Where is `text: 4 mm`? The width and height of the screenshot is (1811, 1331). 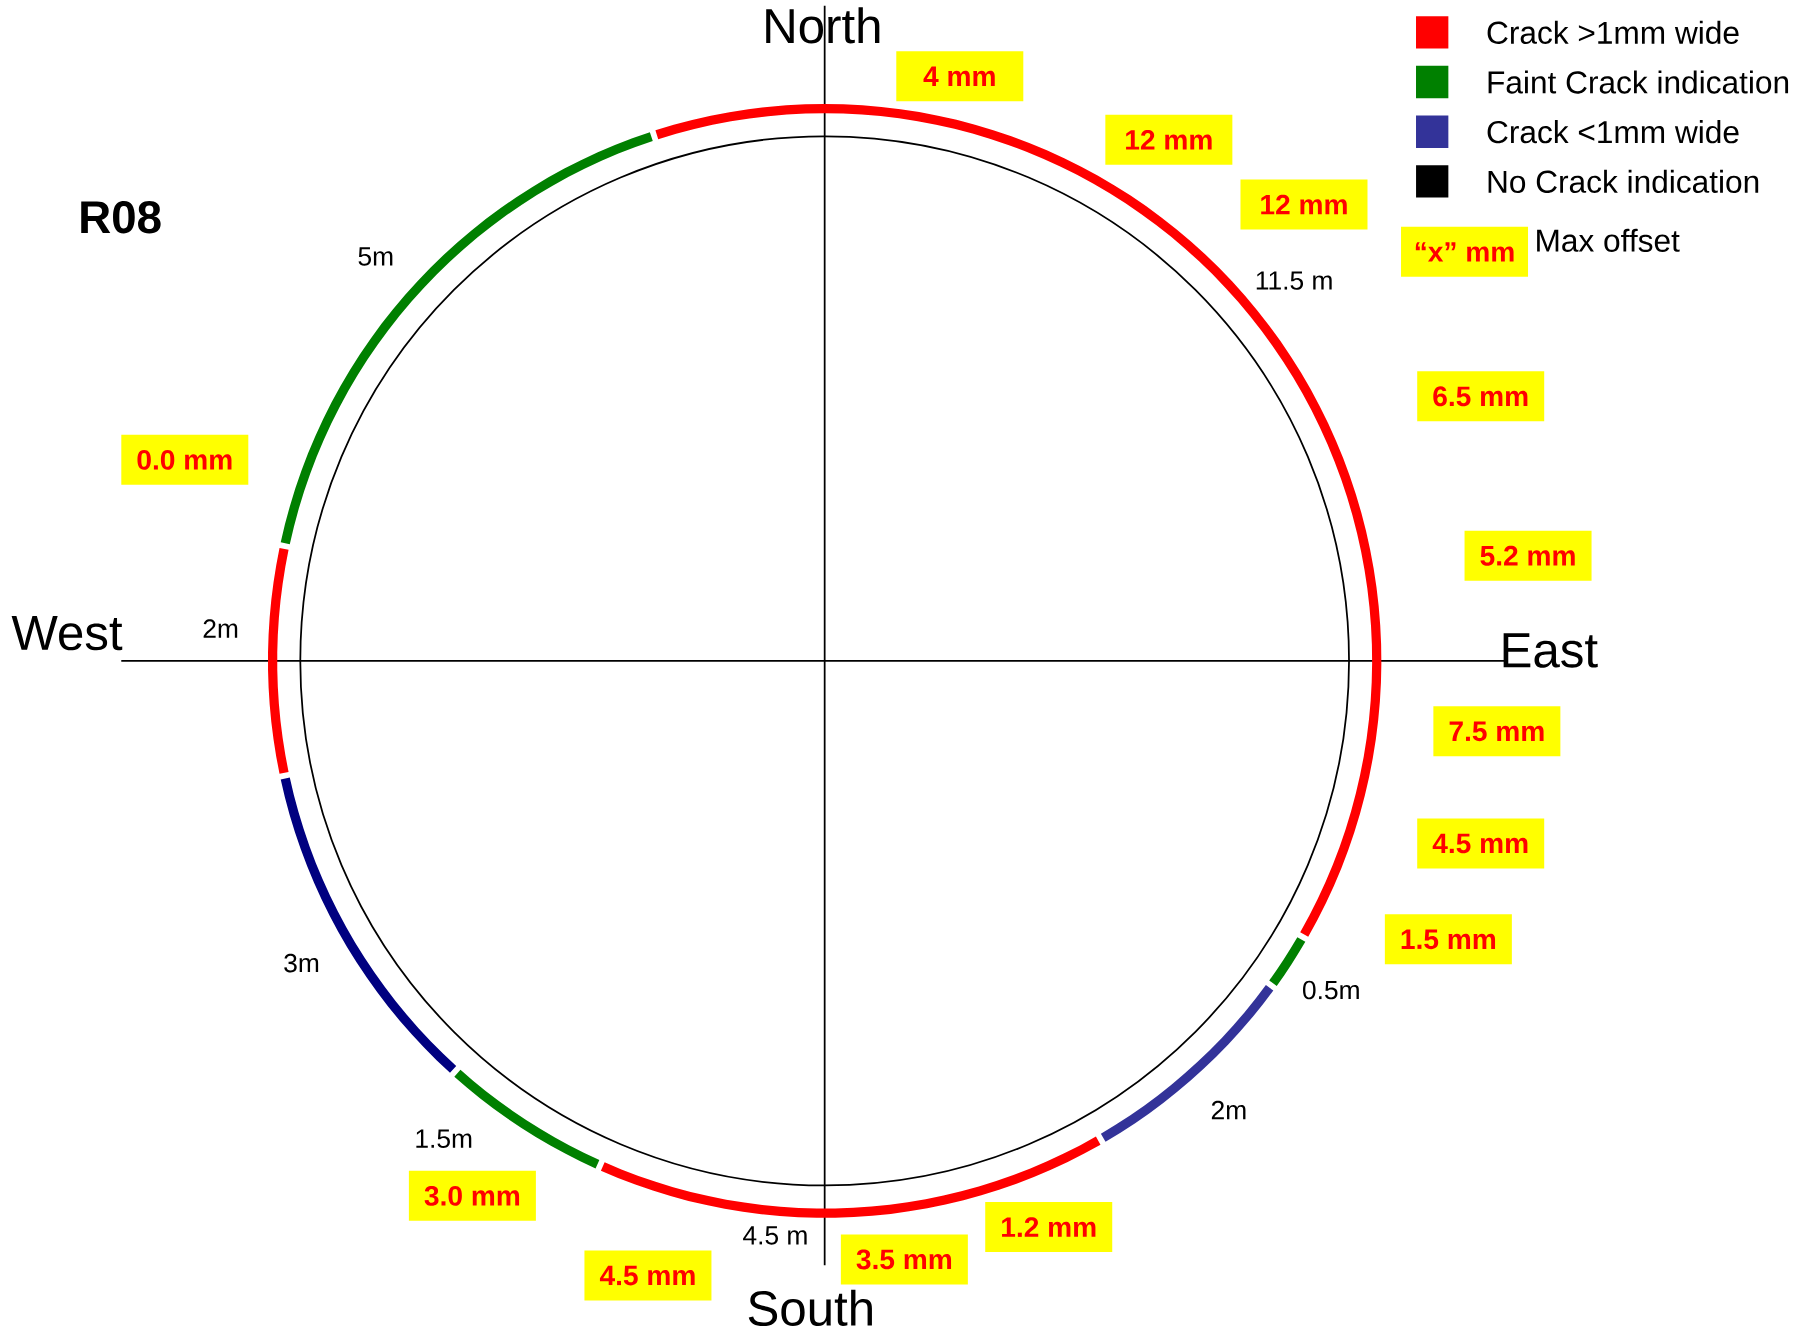
text: 4 mm is located at coordinates (959, 76).